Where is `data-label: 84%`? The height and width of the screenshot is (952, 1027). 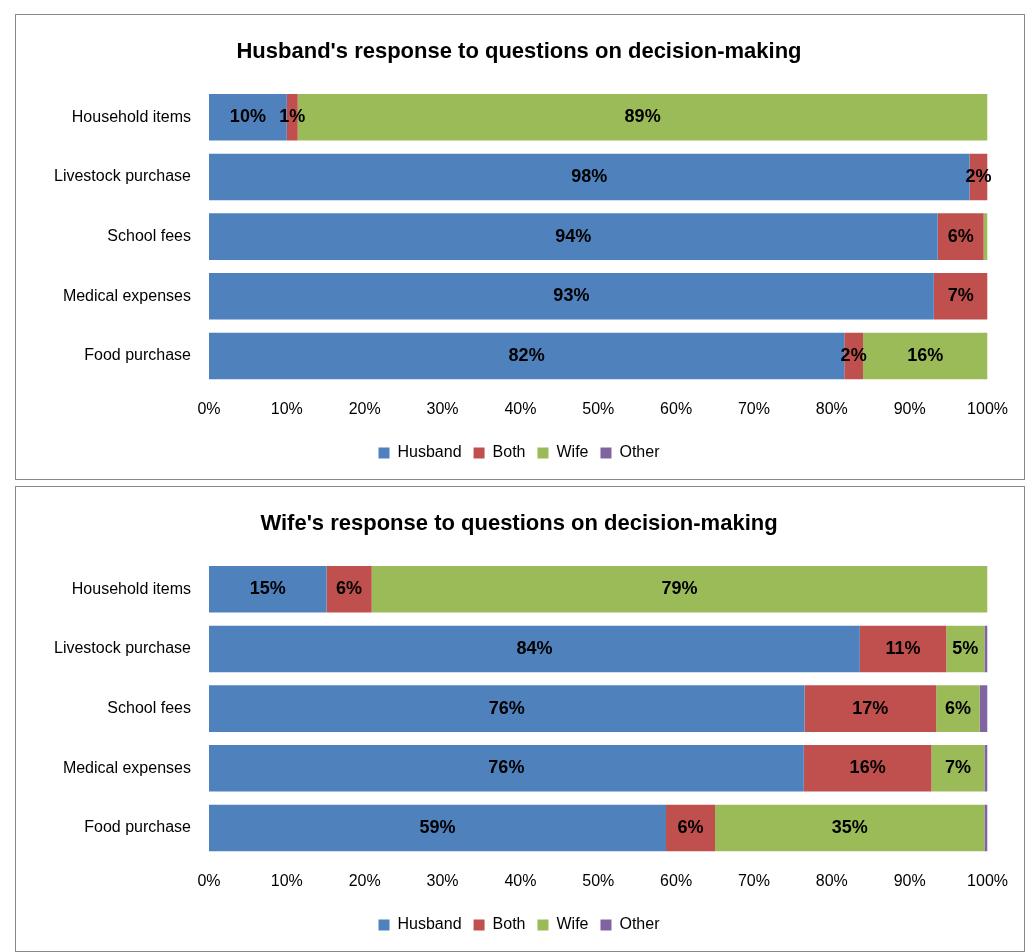 data-label: 84% is located at coordinates (534, 647).